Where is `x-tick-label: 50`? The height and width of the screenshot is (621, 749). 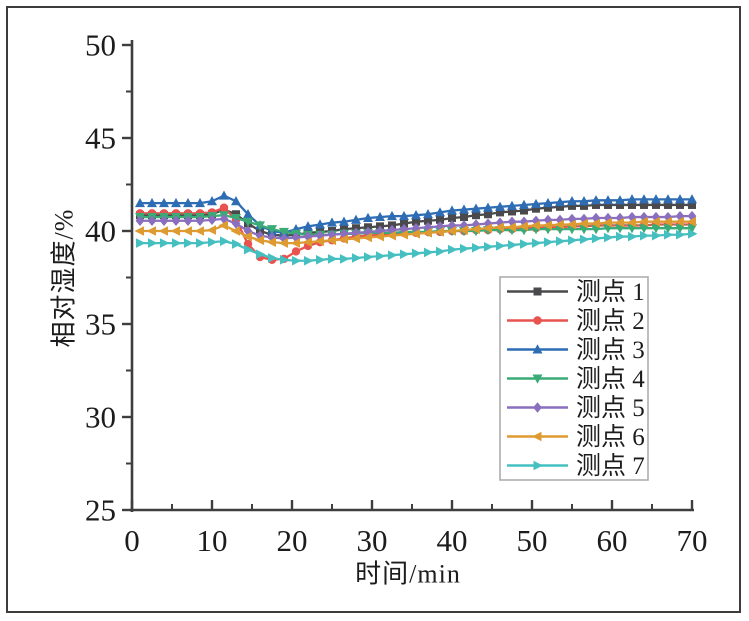
x-tick-label: 50 is located at coordinates (532, 540).